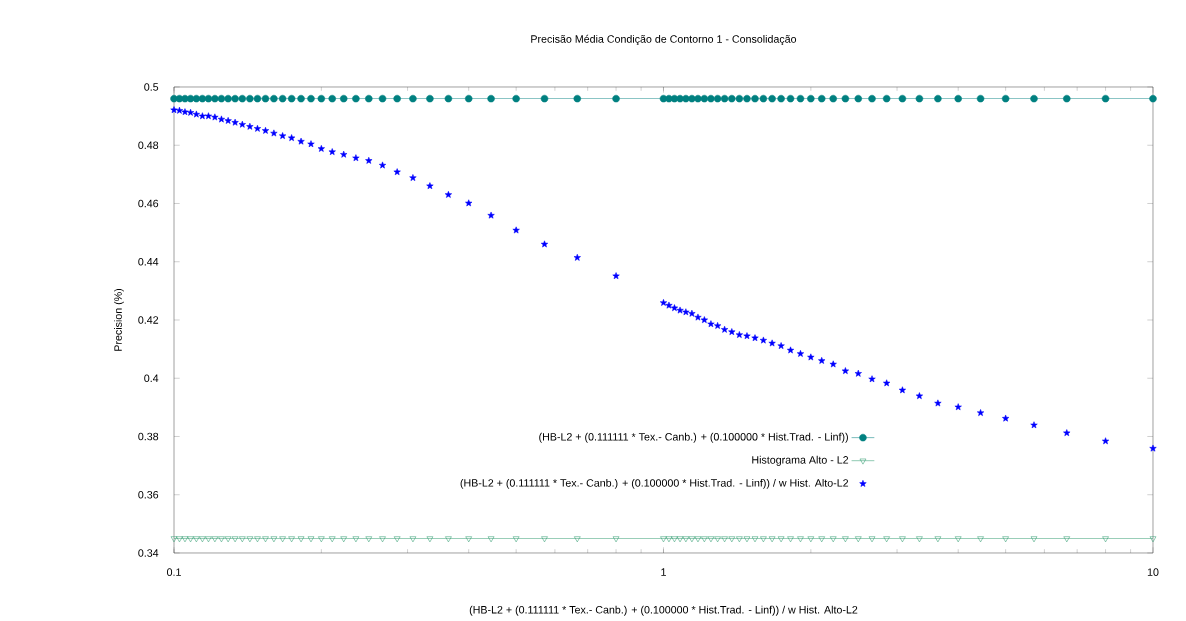  Describe the element at coordinates (119, 319) in the screenshot. I see `y-axis-title: Precision (%)` at that location.